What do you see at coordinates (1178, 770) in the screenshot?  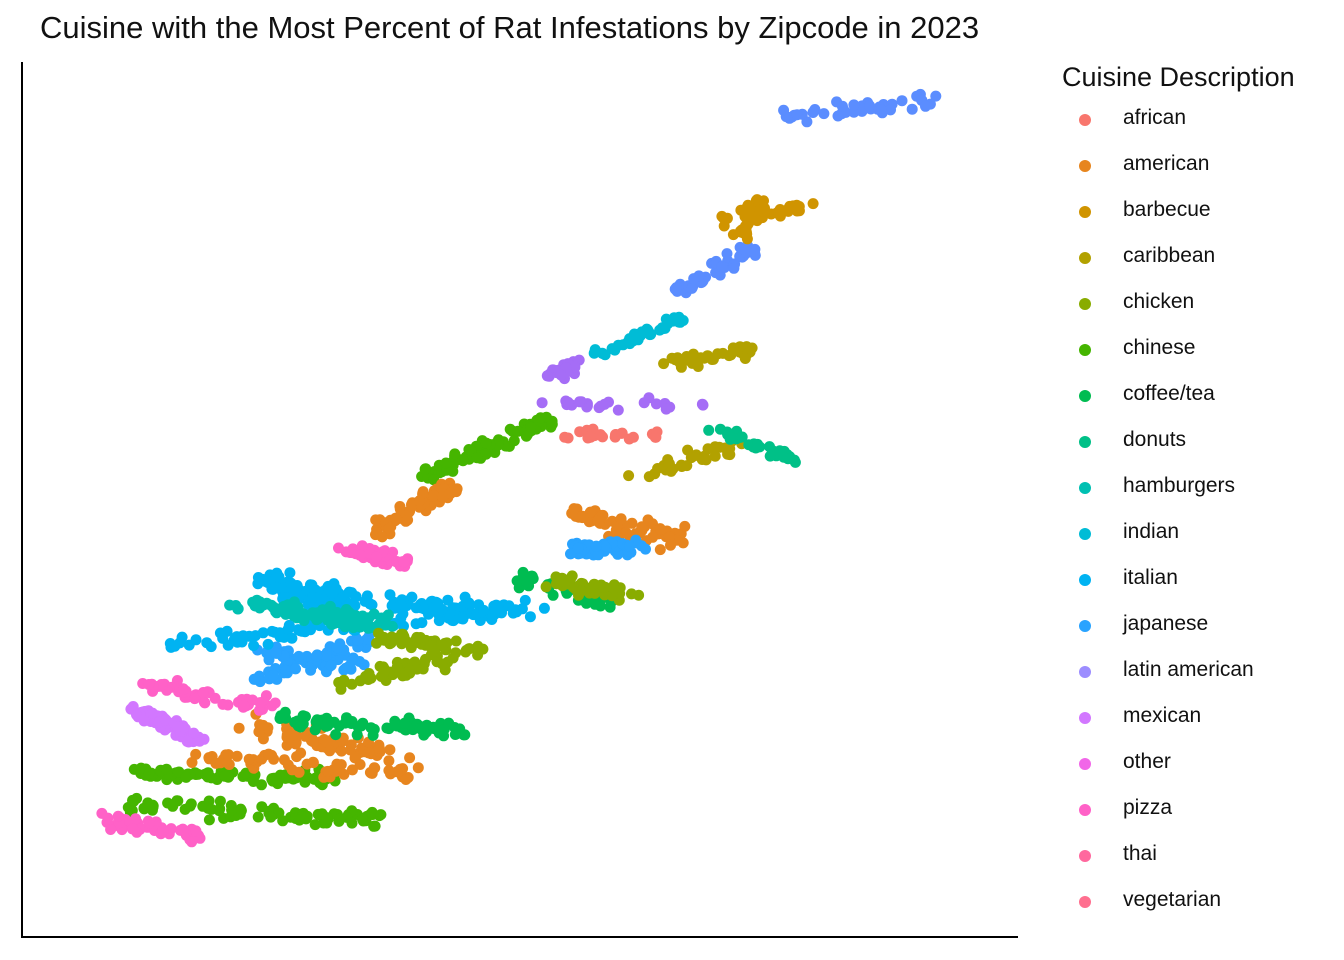 I see `legend-item: other` at bounding box center [1178, 770].